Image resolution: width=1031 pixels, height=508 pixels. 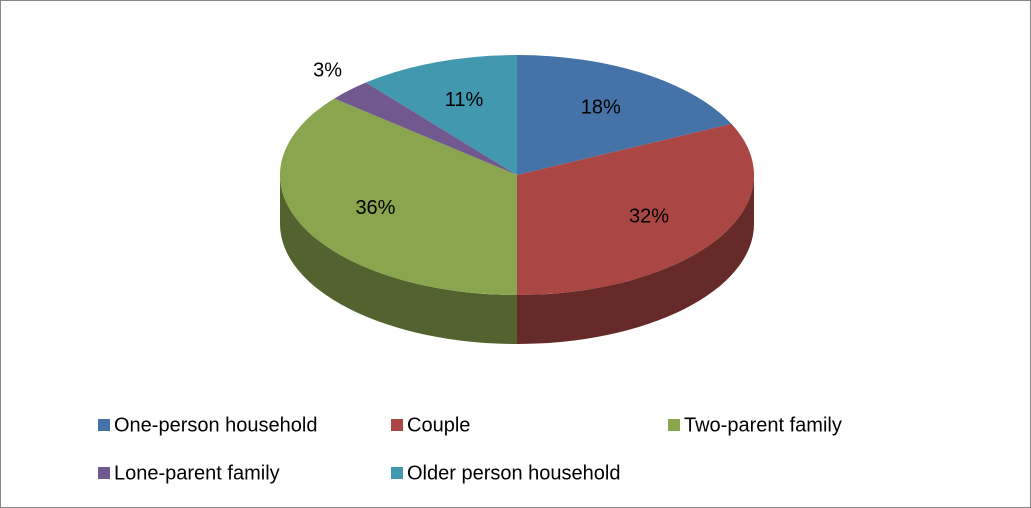 I want to click on legend-label: Two-parent family, so click(x=763, y=425).